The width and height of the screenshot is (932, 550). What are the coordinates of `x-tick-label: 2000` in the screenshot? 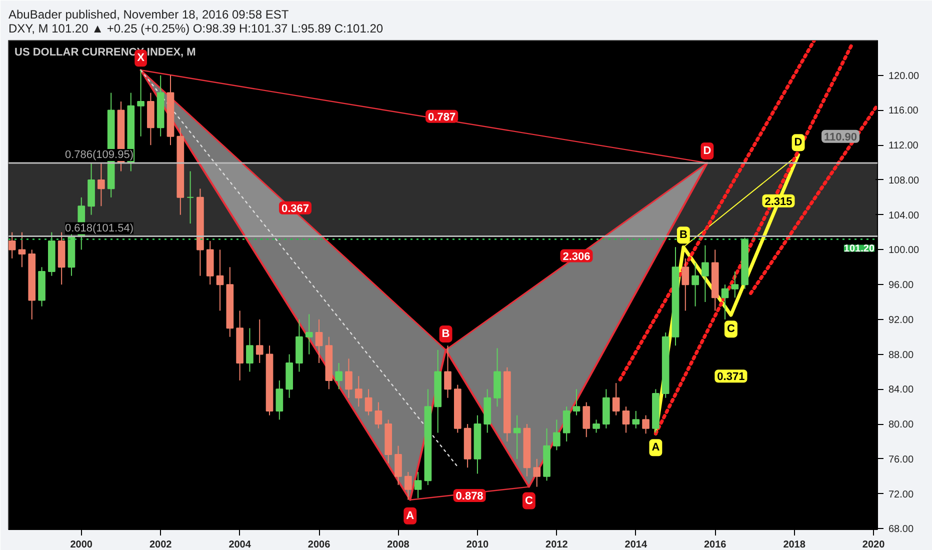 It's located at (81, 545).